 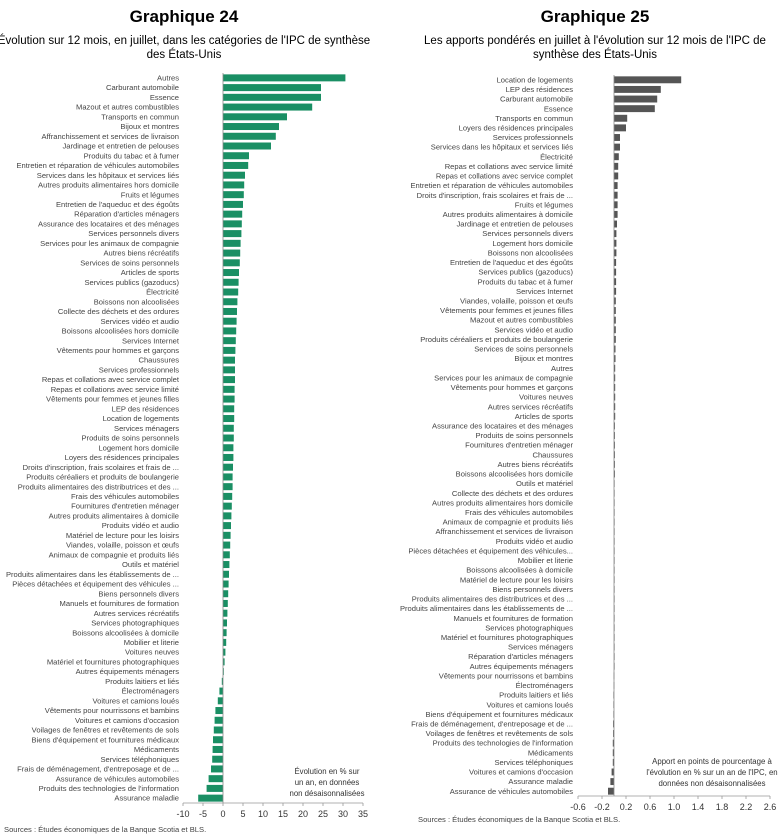 What do you see at coordinates (118, 350) in the screenshot?
I see `chart-24-category-label: Vêtements pour hommes et garçons` at bounding box center [118, 350].